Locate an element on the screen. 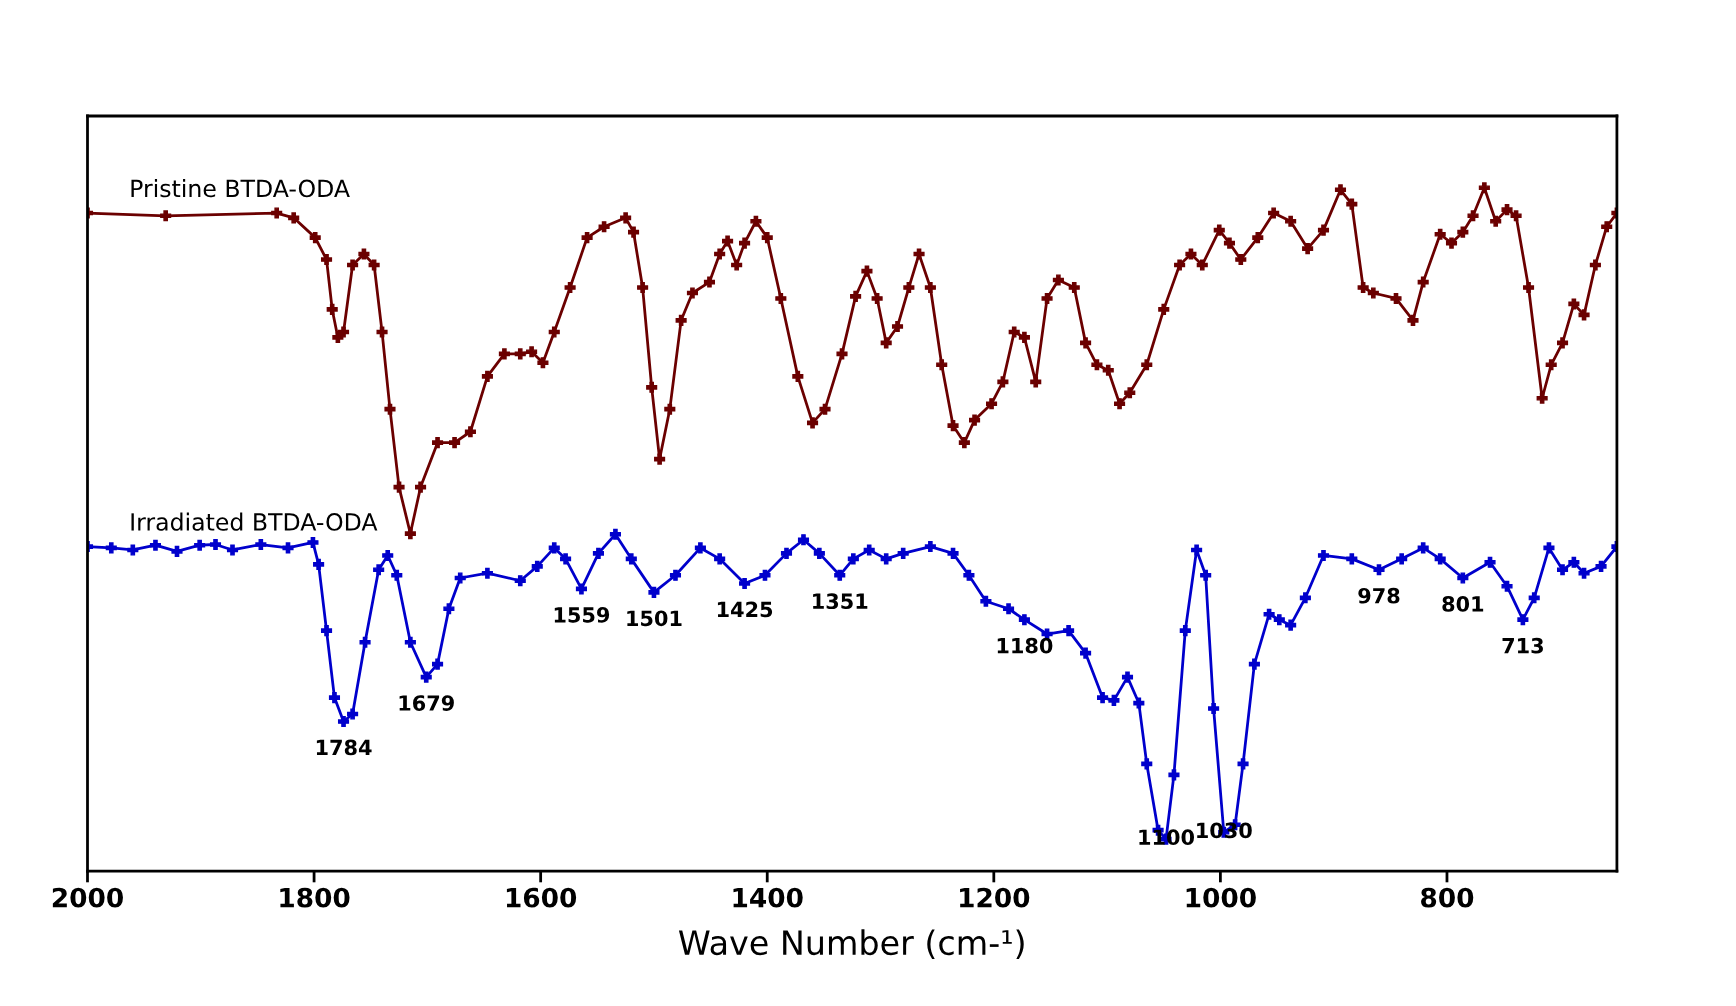 Image resolution: width=1736 pixels, height=1006 pixels. x-tick-label: 1400 is located at coordinates (768, 897).